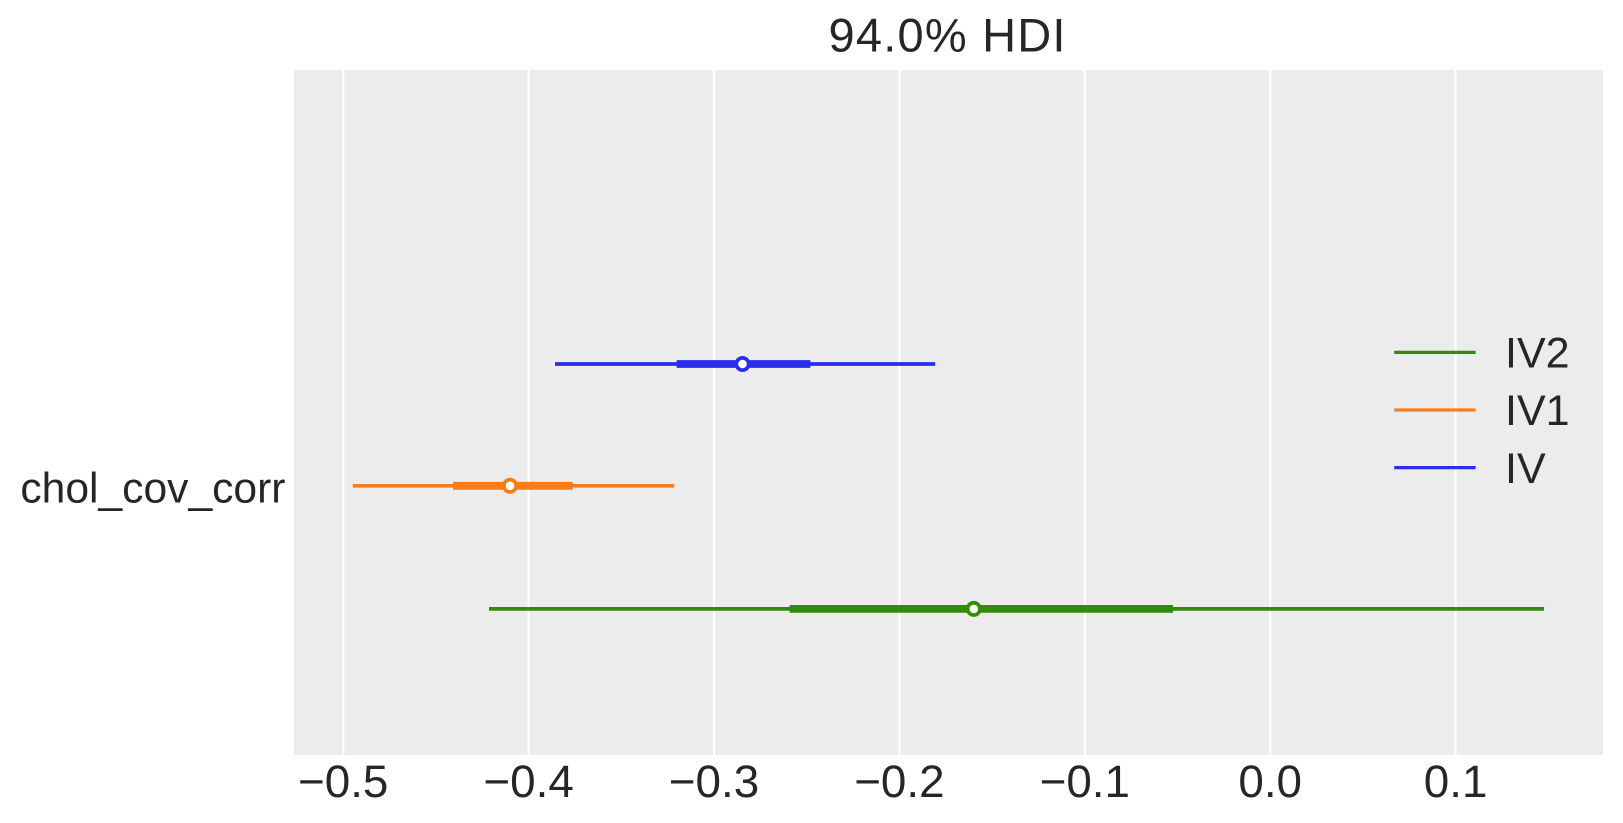 The height and width of the screenshot is (823, 1623). Describe the element at coordinates (714, 781) in the screenshot. I see `svg-text: −0.3` at that location.